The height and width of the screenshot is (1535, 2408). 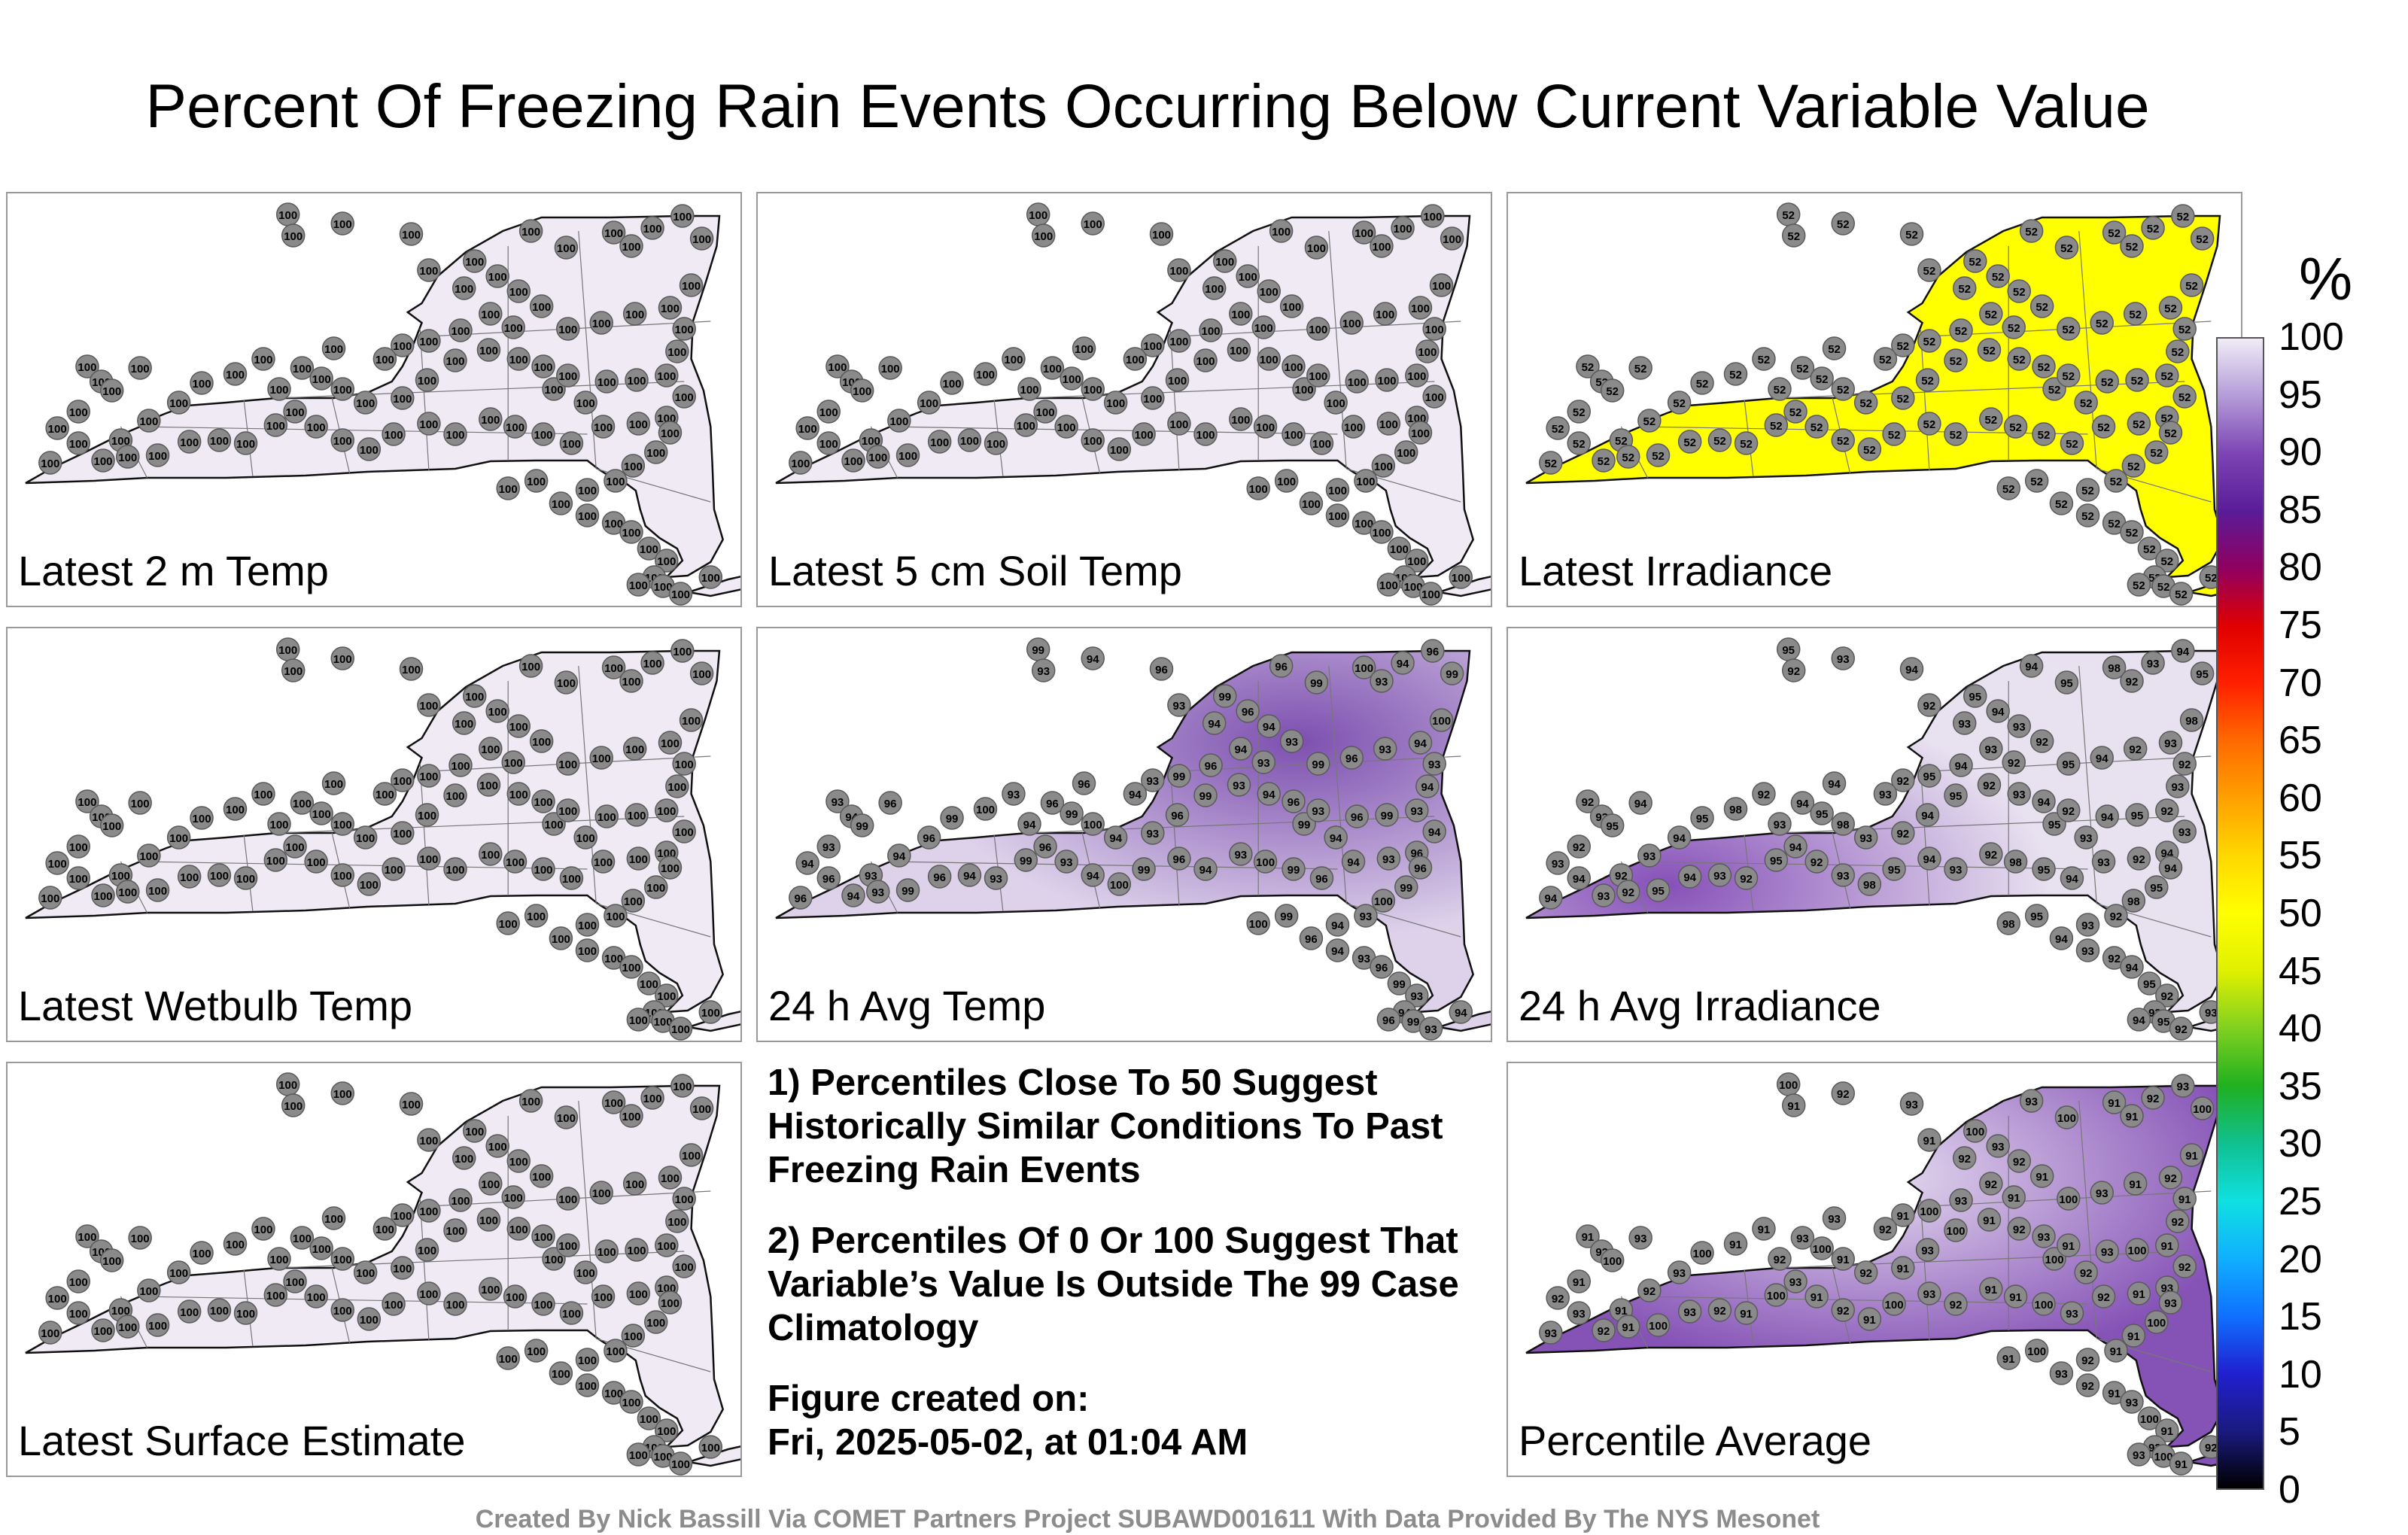 I want to click on station-value: 96, so click(x=800, y=898).